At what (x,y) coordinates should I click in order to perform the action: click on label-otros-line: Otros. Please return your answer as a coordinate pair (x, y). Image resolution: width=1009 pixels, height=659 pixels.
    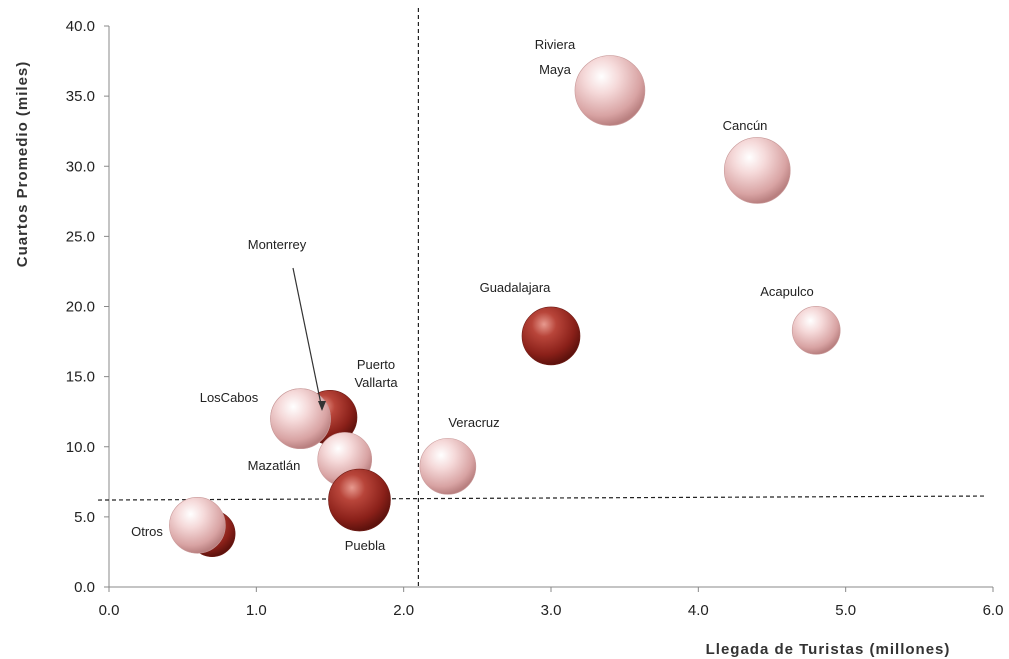
    Looking at the image, I should click on (147, 531).